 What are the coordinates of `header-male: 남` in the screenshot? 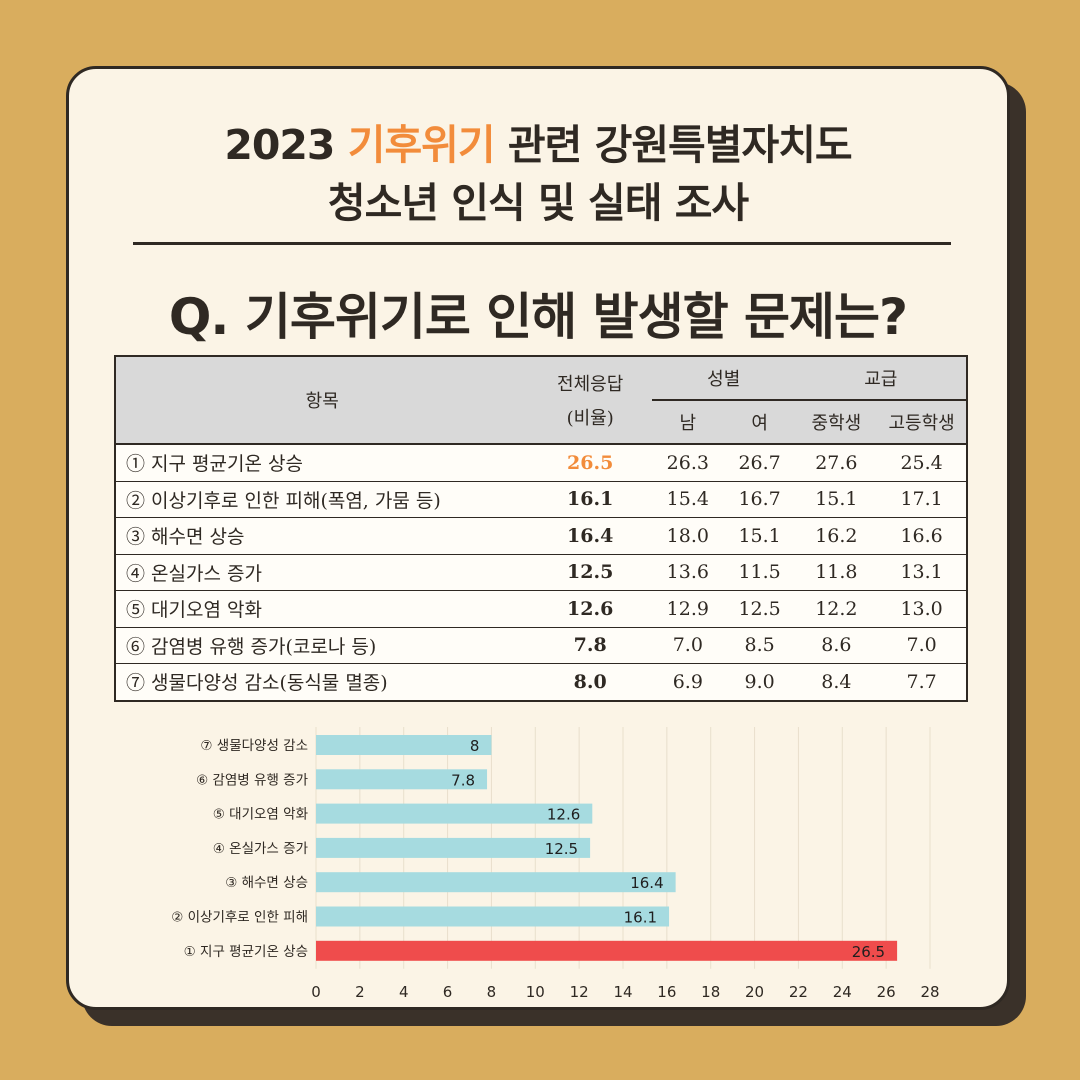 It's located at (687, 422).